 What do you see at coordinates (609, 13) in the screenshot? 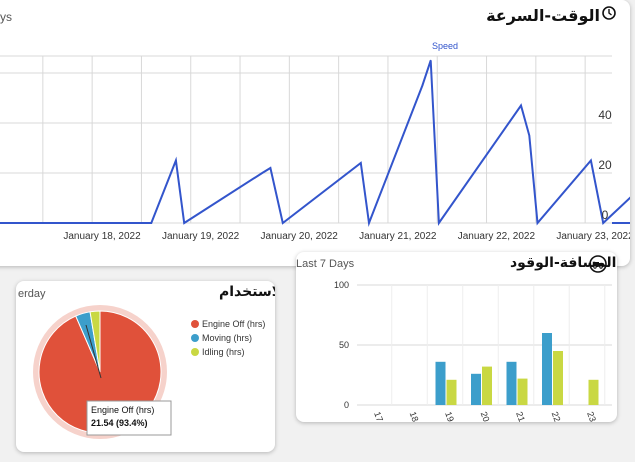
I see `clock-icon` at bounding box center [609, 13].